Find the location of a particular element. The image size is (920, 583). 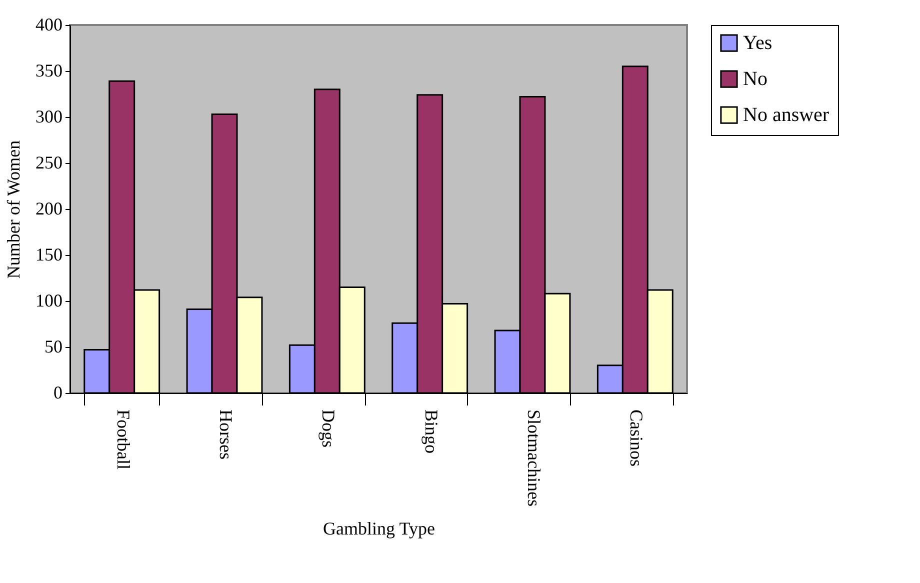

legend-label: No answer is located at coordinates (786, 115).